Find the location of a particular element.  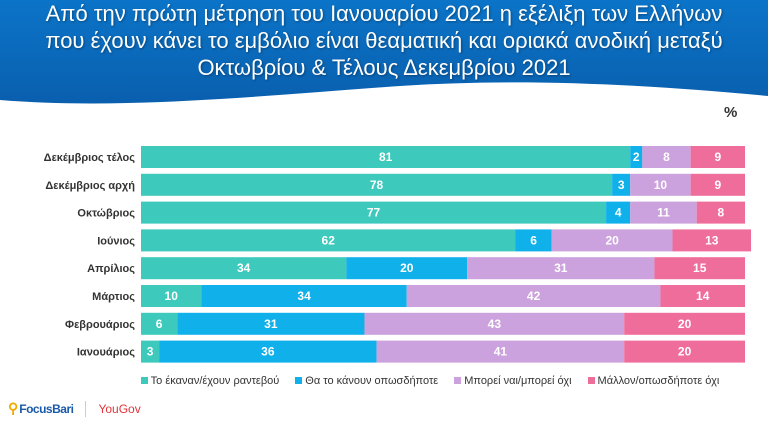

data-label: 62 is located at coordinates (329, 240).